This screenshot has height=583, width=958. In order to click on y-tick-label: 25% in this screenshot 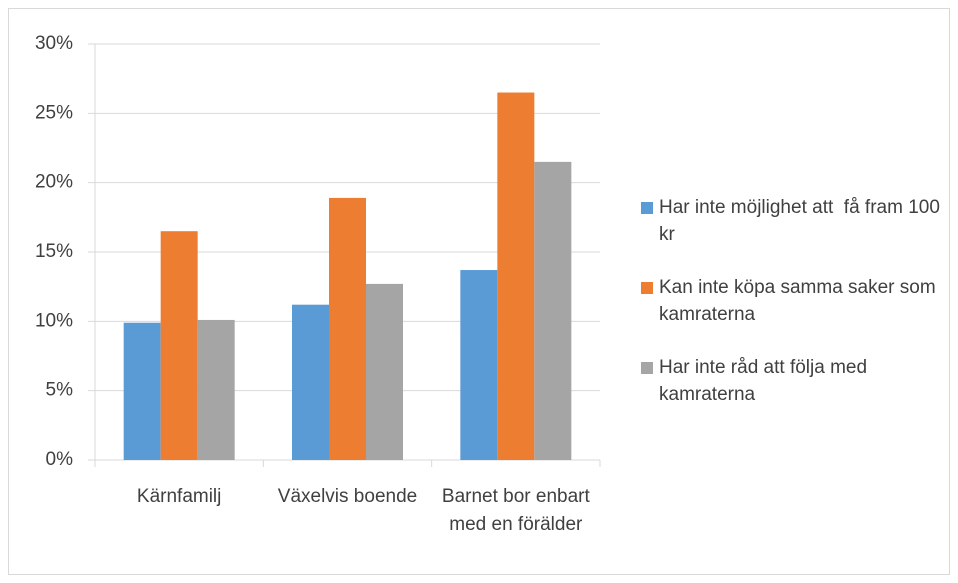, I will do `click(54, 112)`.